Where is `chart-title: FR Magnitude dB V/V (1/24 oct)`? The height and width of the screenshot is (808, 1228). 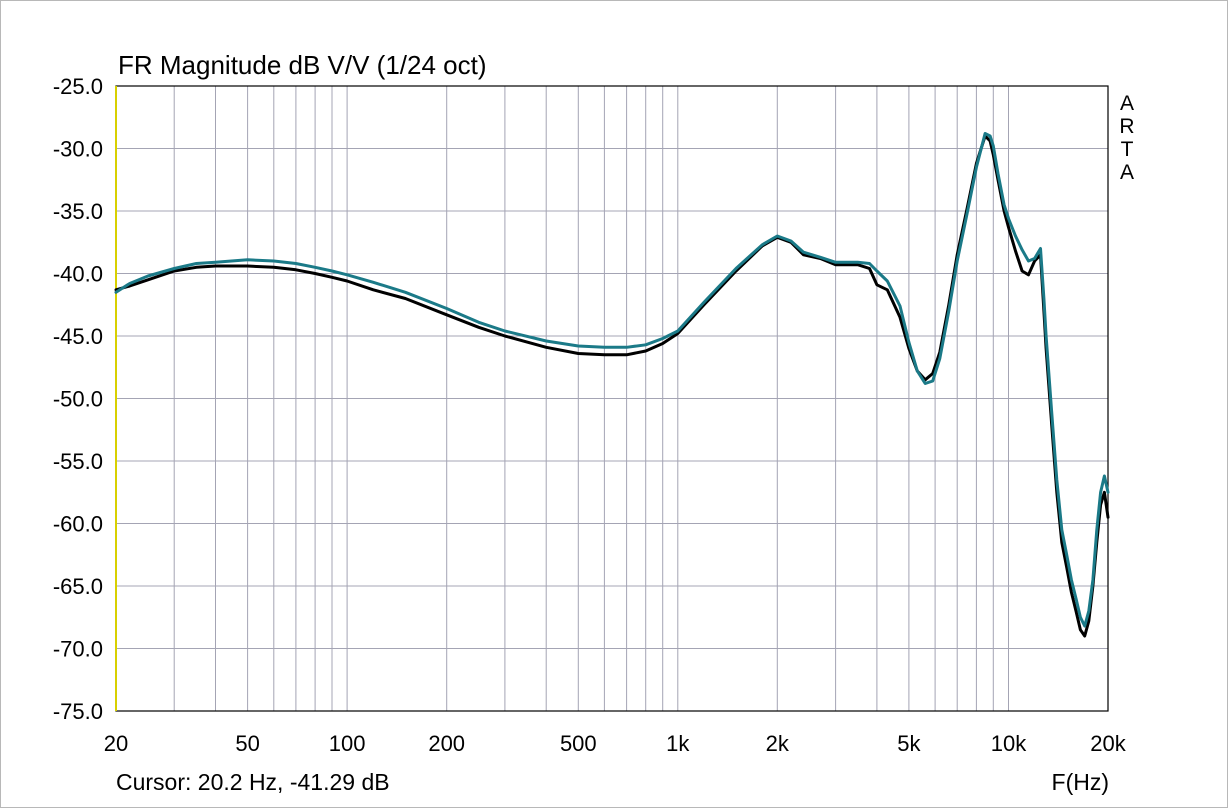 chart-title: FR Magnitude dB V/V (1/24 oct) is located at coordinates (302, 65).